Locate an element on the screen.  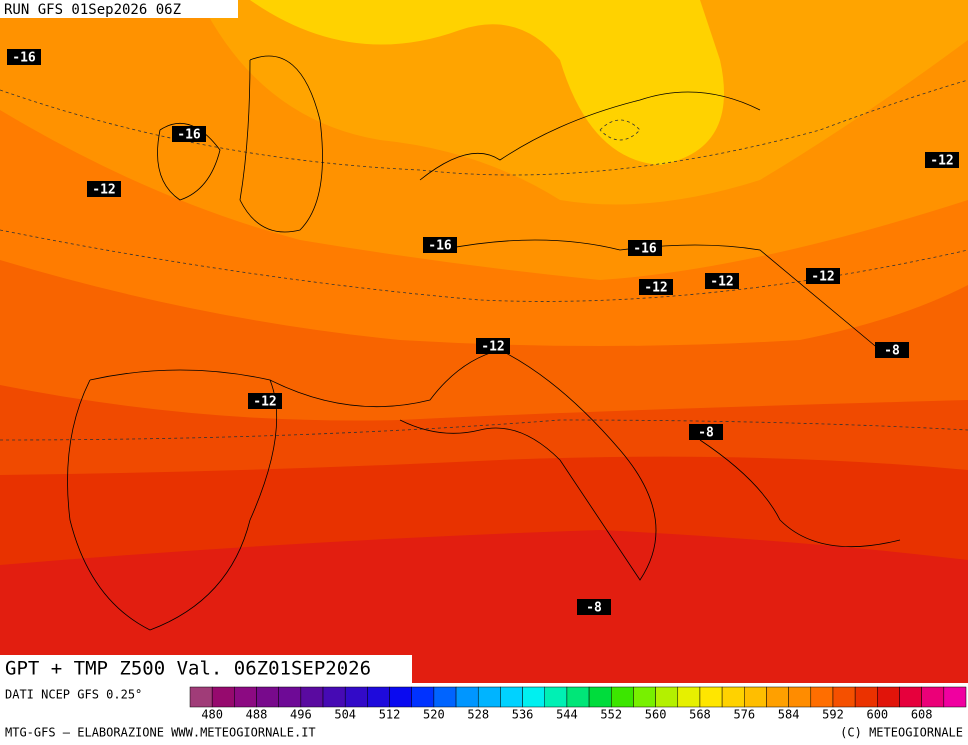
colorbar-tick-label: 584 is located at coordinates (789, 715).